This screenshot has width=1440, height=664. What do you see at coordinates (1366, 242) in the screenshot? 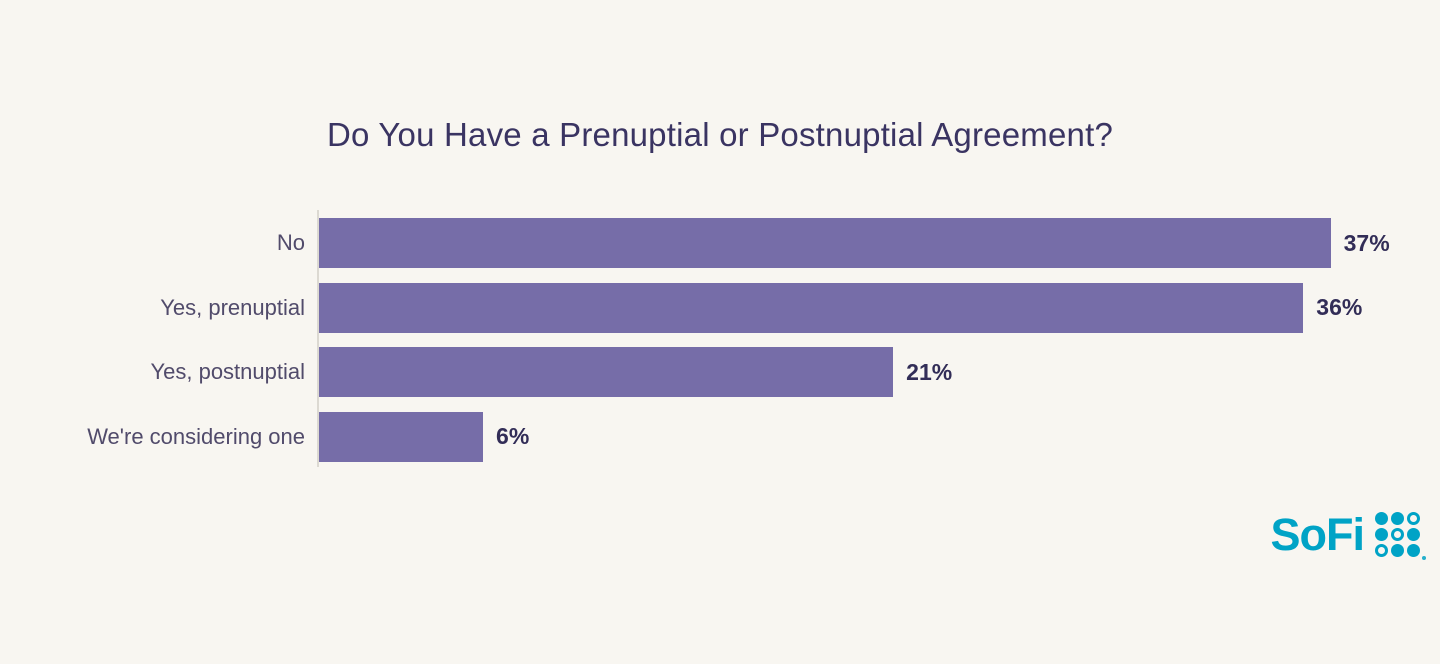
I see `value-label: 37%` at bounding box center [1366, 242].